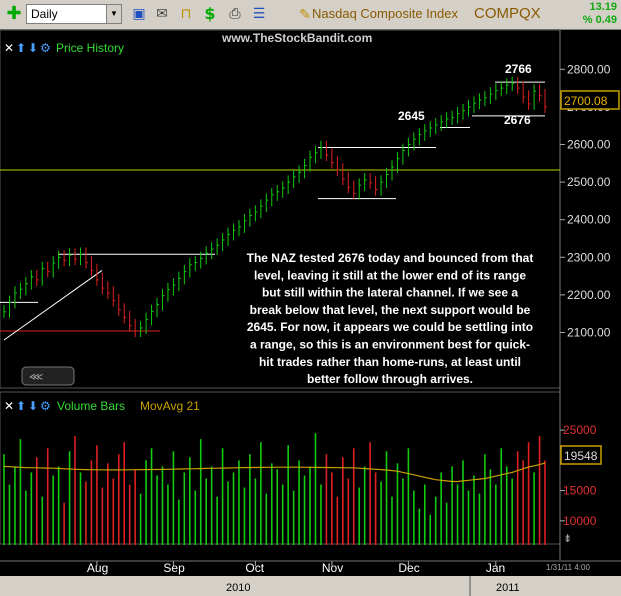 Image resolution: width=621 pixels, height=596 pixels. Describe the element at coordinates (210, 13) in the screenshot. I see `dollar-icon: $` at that location.